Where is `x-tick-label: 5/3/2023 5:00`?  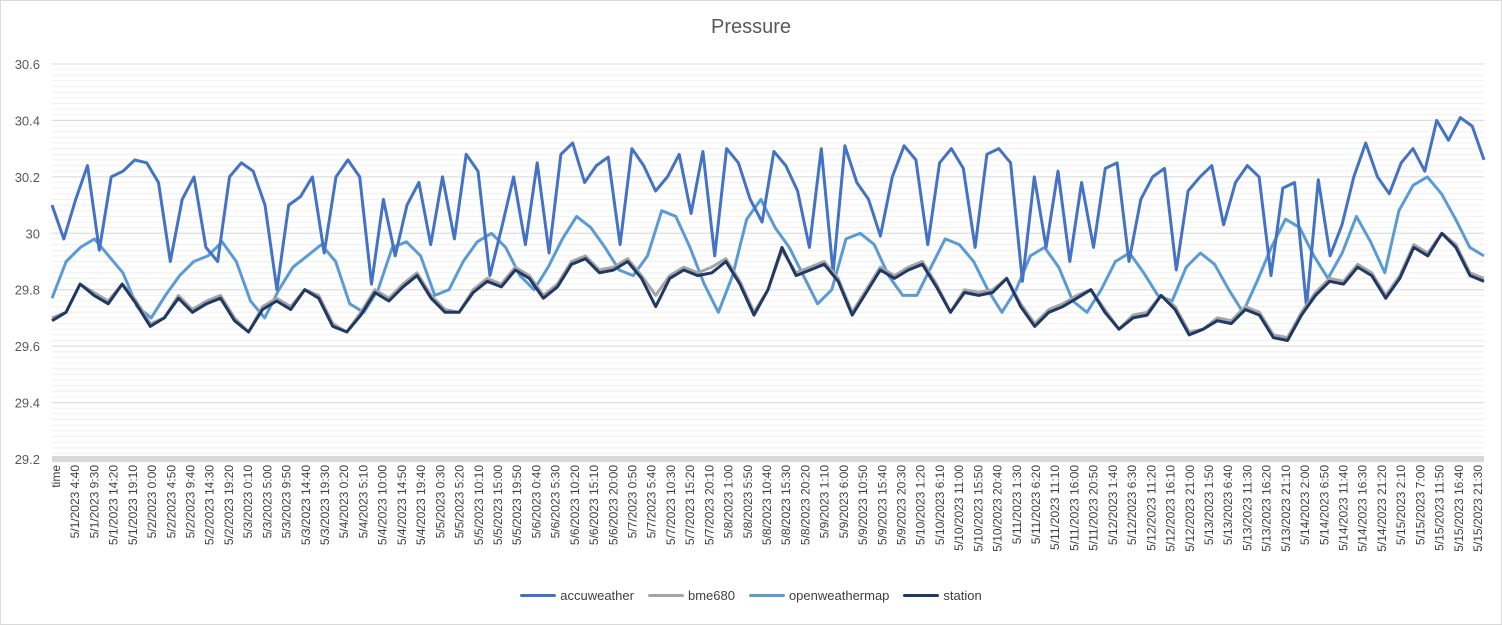 x-tick-label: 5/3/2023 5:00 is located at coordinates (267, 502).